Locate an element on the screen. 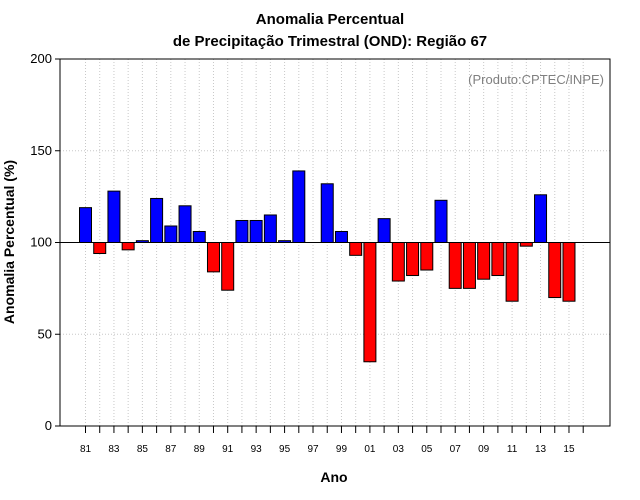  y-tick-label: 50 is located at coordinates (45, 333).